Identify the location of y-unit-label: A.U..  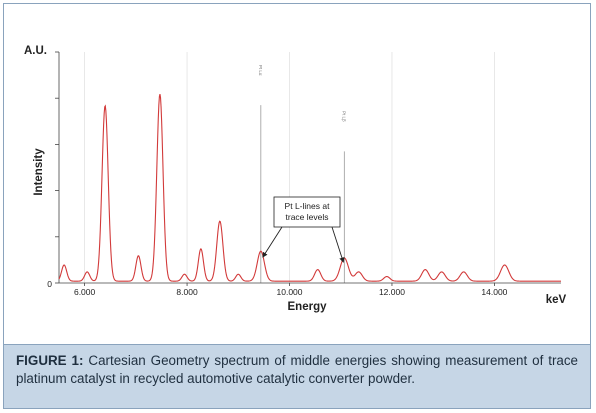
(35, 51).